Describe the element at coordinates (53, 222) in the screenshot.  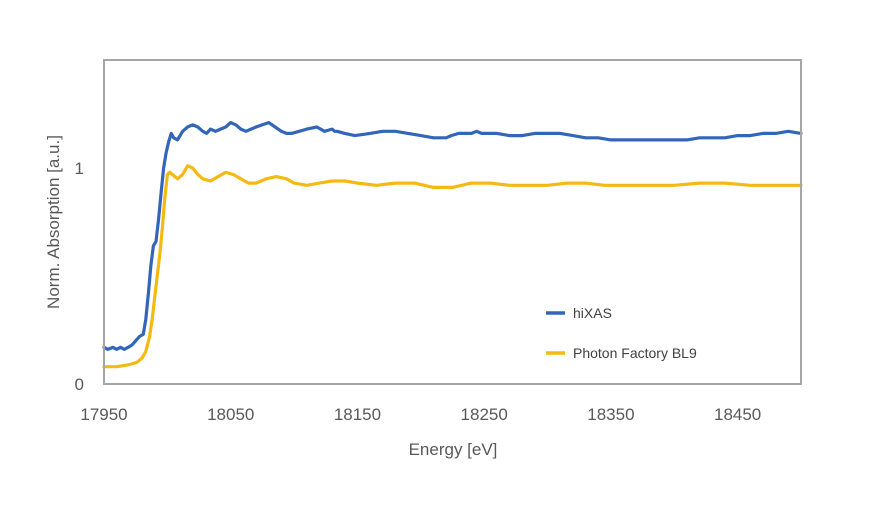
I see `y-axis-title: Norm. Absorption [a.u.]` at that location.